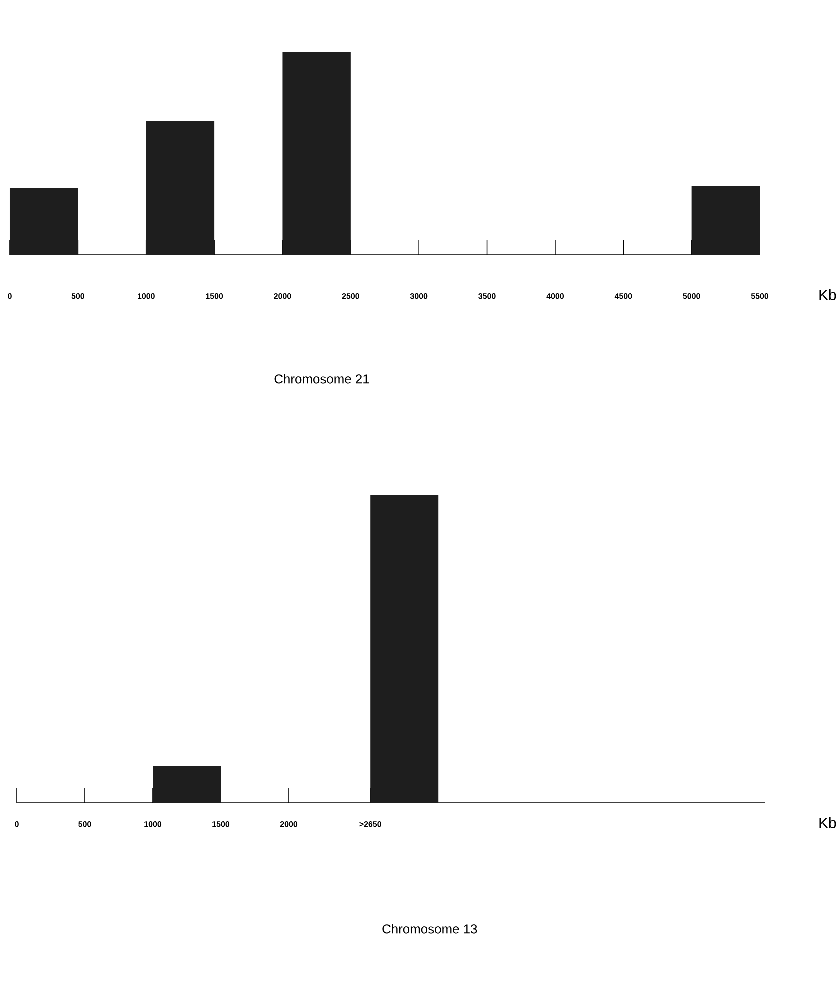 The image size is (836, 993). Describe the element at coordinates (322, 379) in the screenshot. I see `text: Chromosome 21` at that location.